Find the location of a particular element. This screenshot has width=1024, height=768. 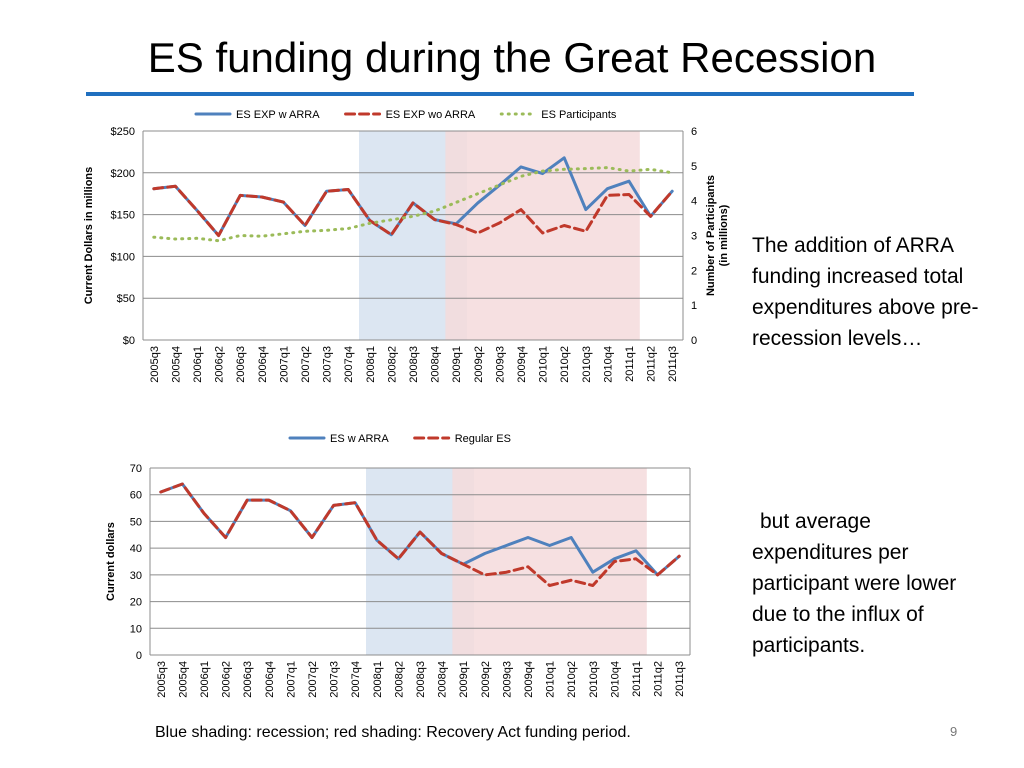

legend-label-1: Regular ES is located at coordinates (483, 439).